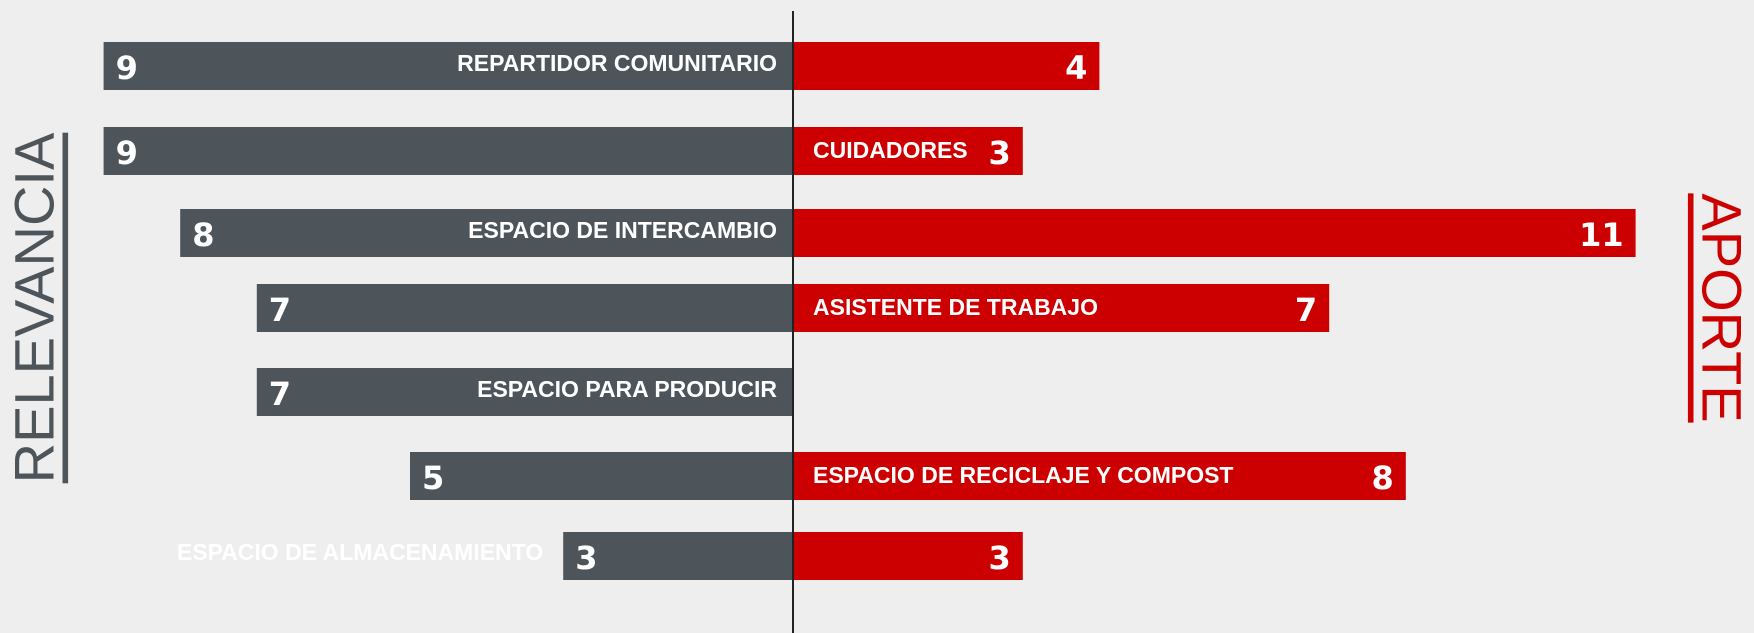  Describe the element at coordinates (955, 307) in the screenshot. I see `category-label: ASISTENTE DE TRABAJO` at that location.